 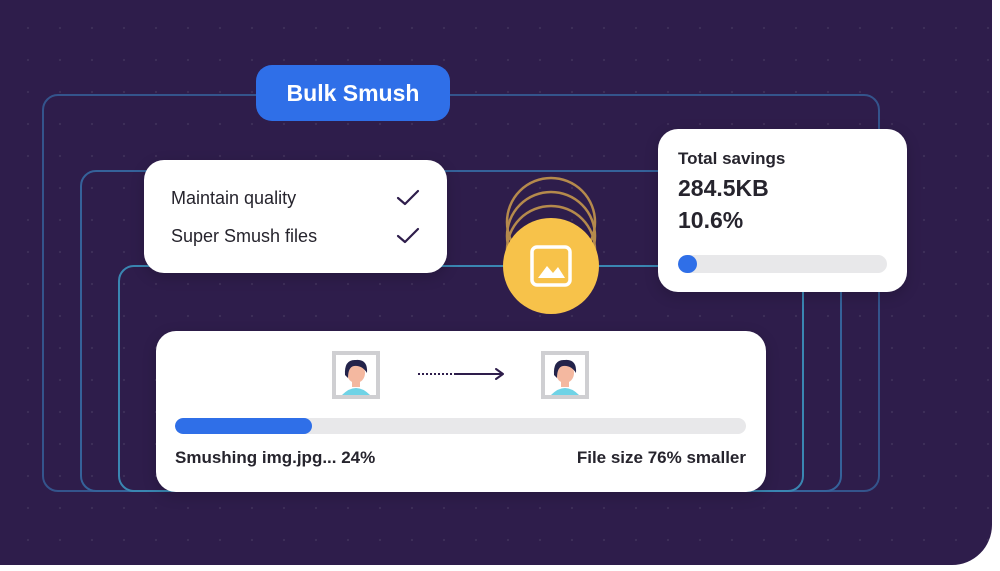 What do you see at coordinates (782, 210) in the screenshot?
I see `total-savings-card: Total savings 284.5KB 10.6%` at bounding box center [782, 210].